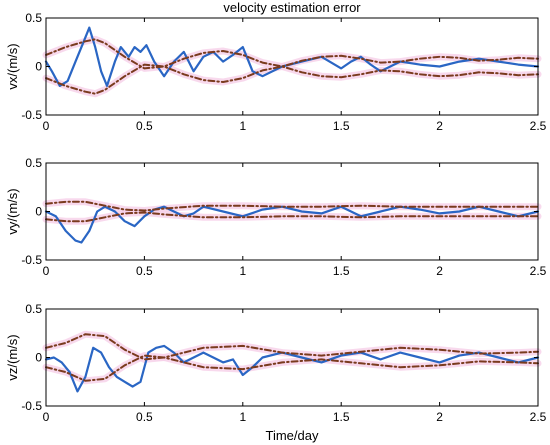  I want to click on vx-xtick-label: 2, so click(439, 126).